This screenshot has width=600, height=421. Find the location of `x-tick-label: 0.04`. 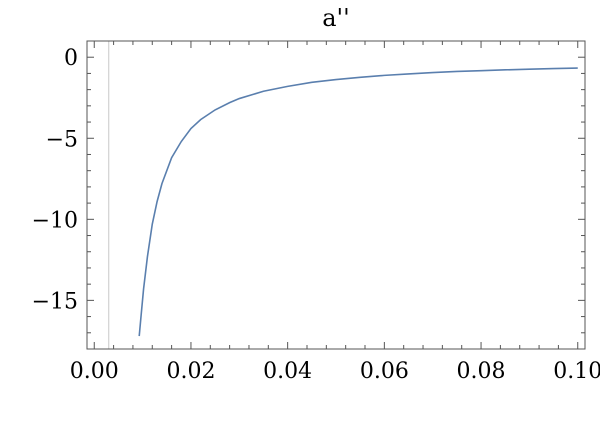

x-tick-label: 0.04 is located at coordinates (287, 371).